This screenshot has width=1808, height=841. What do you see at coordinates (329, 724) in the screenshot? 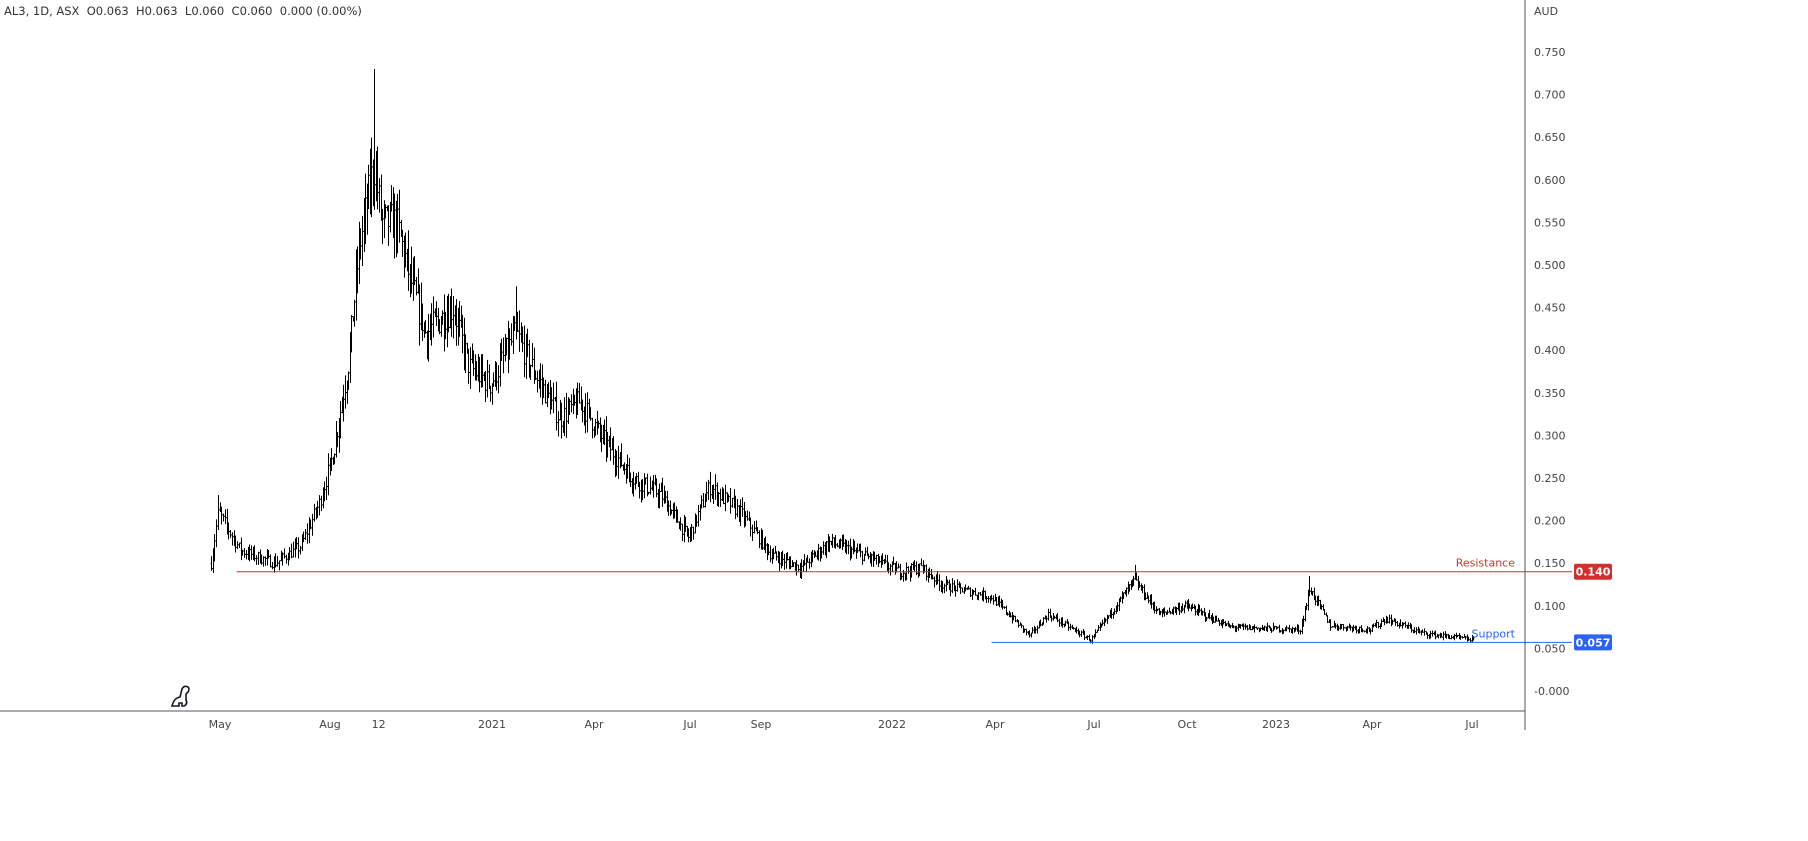
I see `time-tick-label: Aug` at bounding box center [329, 724].